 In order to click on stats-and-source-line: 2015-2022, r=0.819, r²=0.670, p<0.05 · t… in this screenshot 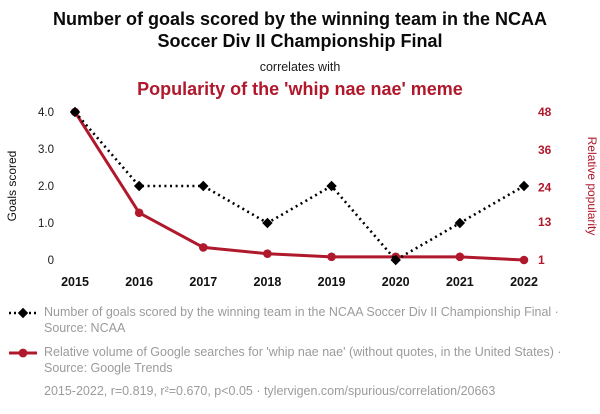, I will do `click(270, 390)`.